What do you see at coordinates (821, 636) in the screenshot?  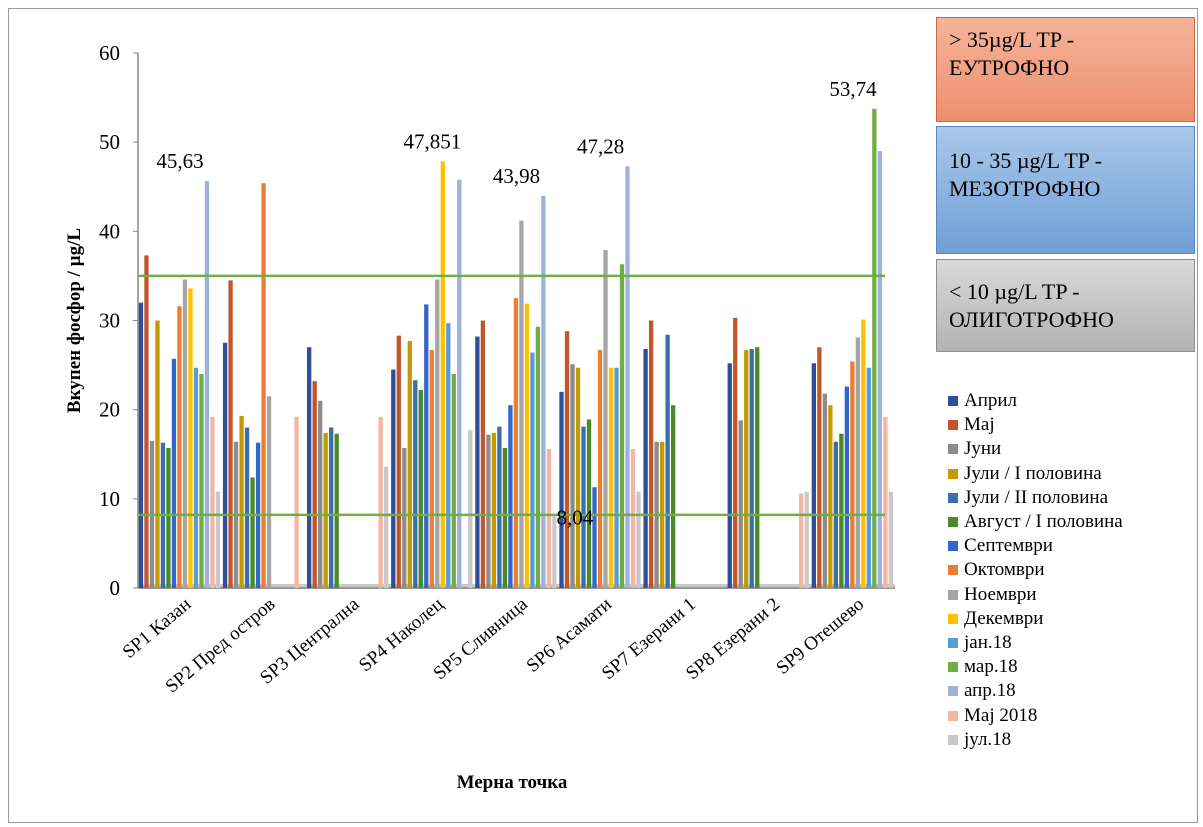 I see `x-tick-label: SP9 Отешево` at bounding box center [821, 636].